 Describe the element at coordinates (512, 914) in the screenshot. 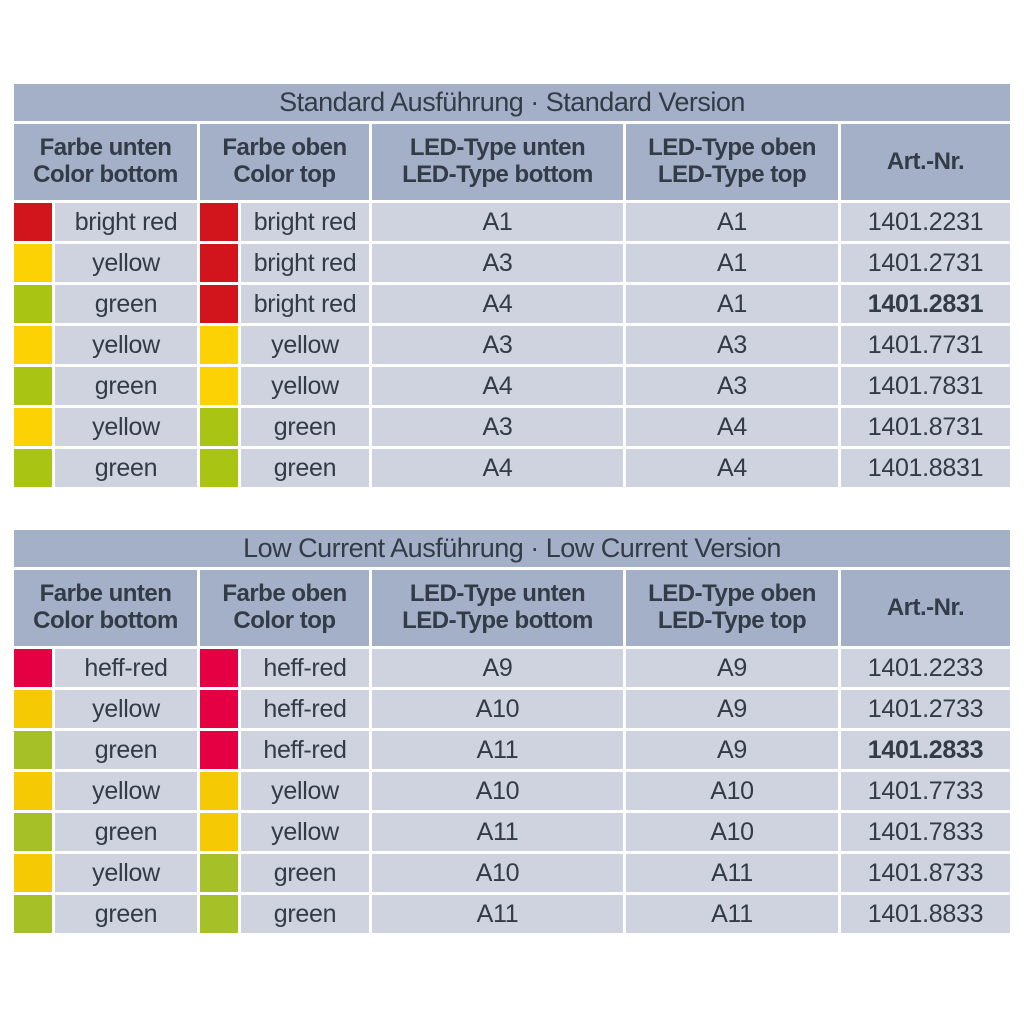

I see `table-row: green green A11 A11 1401.8833` at that location.